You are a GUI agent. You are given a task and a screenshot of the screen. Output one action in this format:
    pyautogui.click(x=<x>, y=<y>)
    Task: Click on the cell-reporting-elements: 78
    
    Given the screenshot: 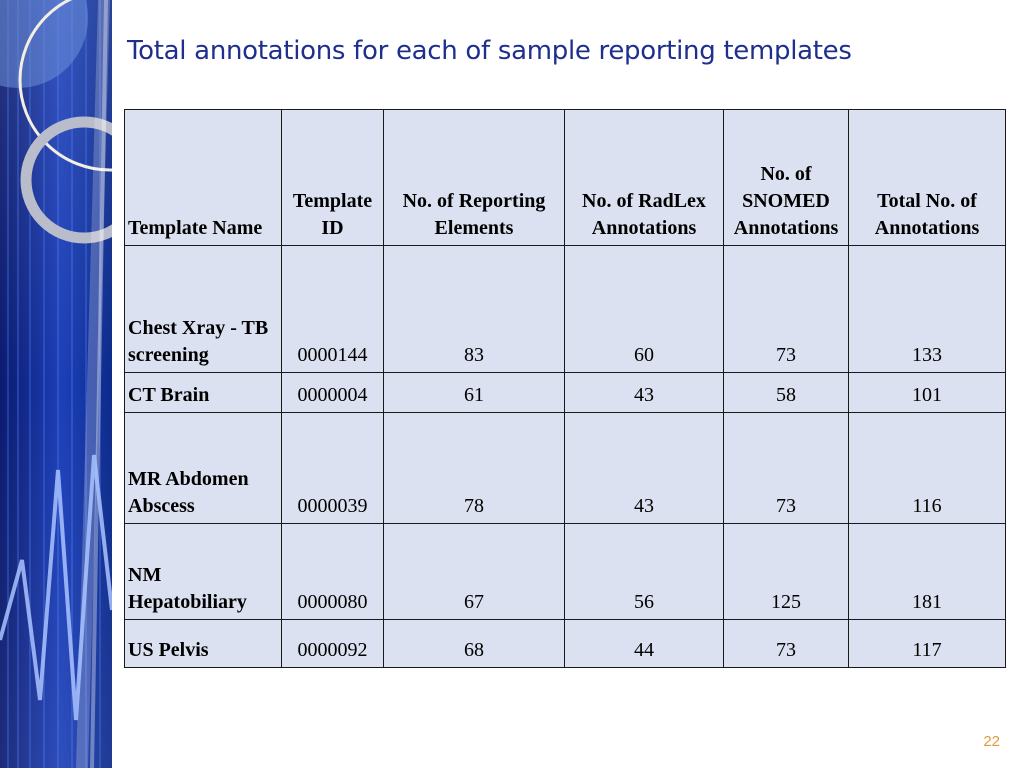 What is the action you would take?
    pyautogui.click(x=474, y=468)
    